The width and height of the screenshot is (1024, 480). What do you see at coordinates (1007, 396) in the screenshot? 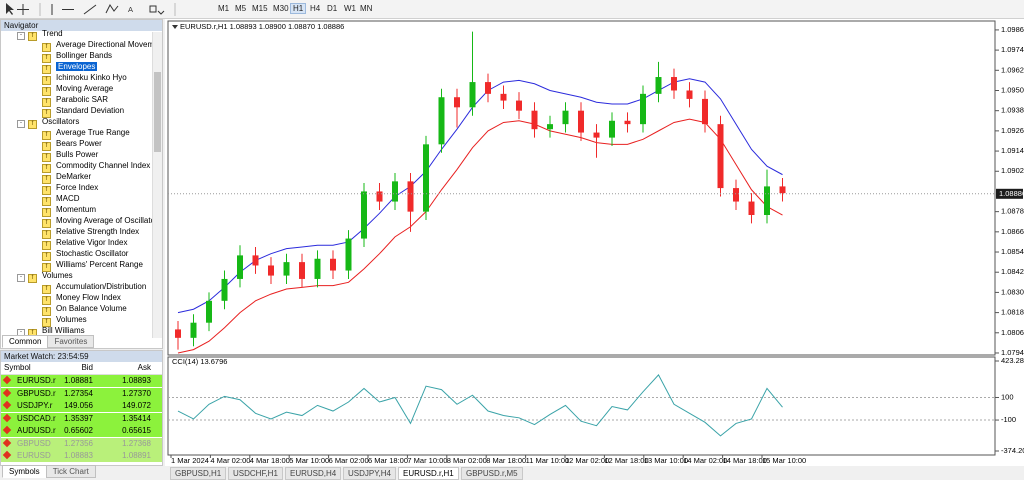
I see `y-tick-label: 100` at bounding box center [1007, 396].